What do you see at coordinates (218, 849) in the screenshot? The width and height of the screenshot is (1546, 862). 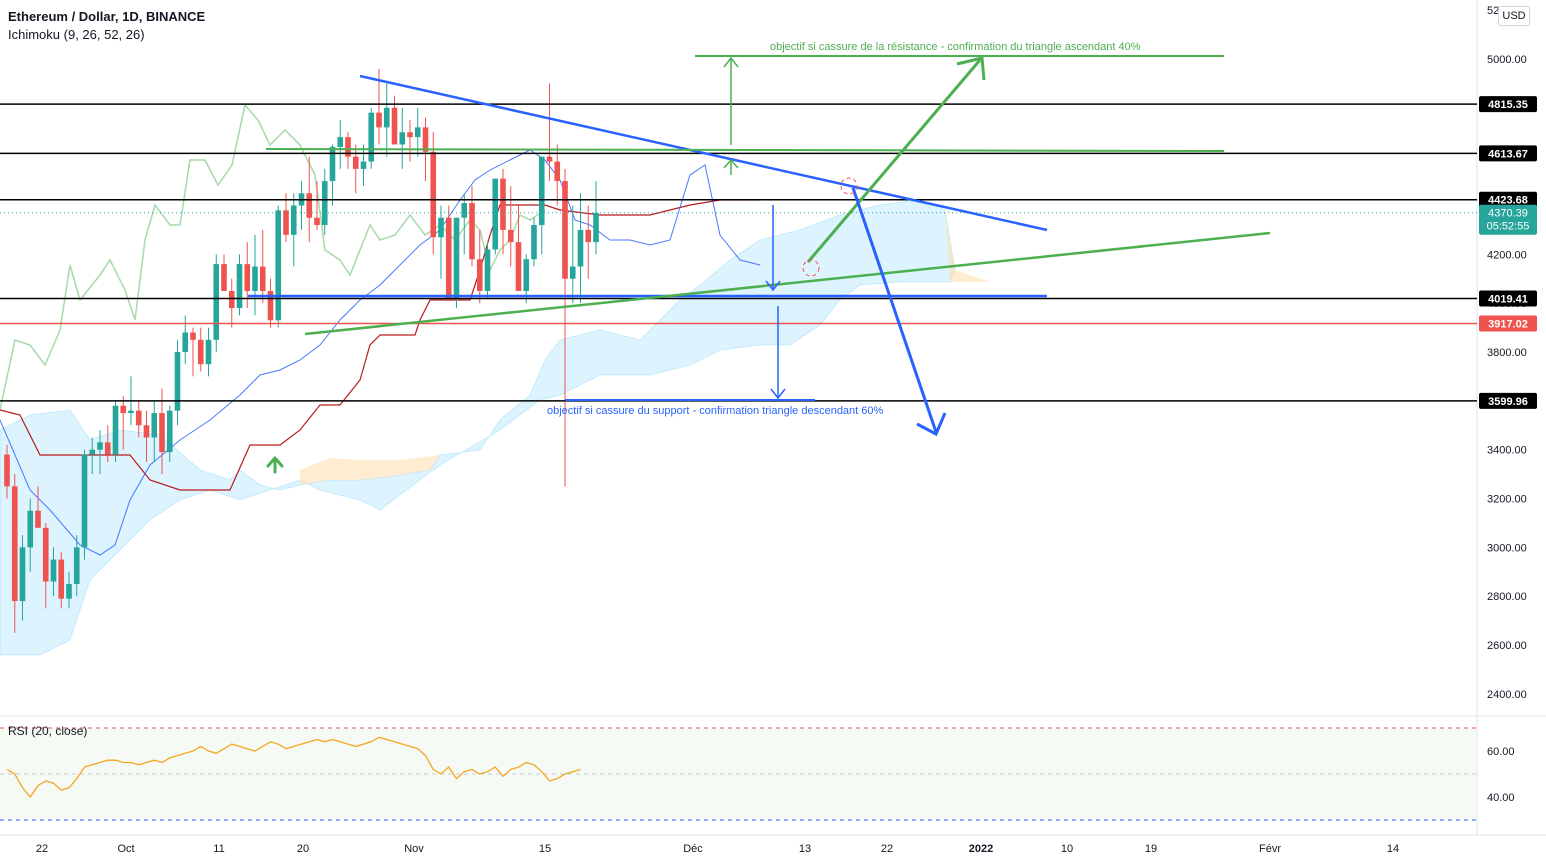 I see `x-tick-label: 11` at bounding box center [218, 849].